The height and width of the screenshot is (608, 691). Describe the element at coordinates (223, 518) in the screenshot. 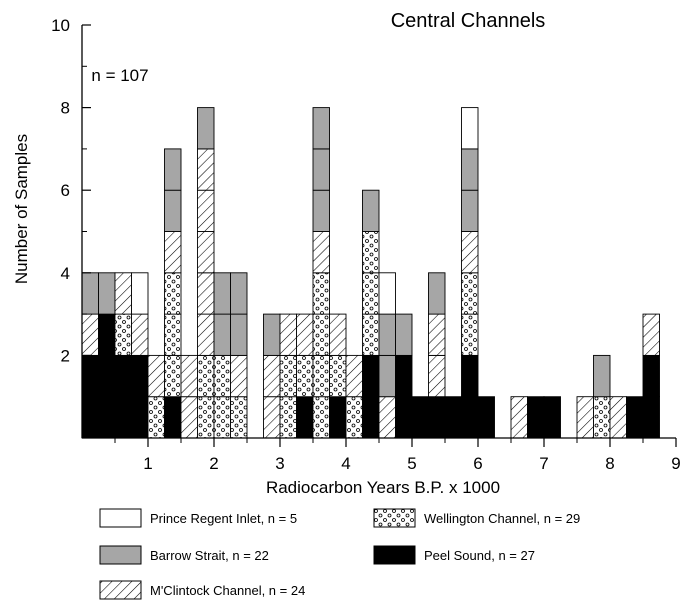

I see `legend-label: Prince Regent Inlet, n = 5` at that location.